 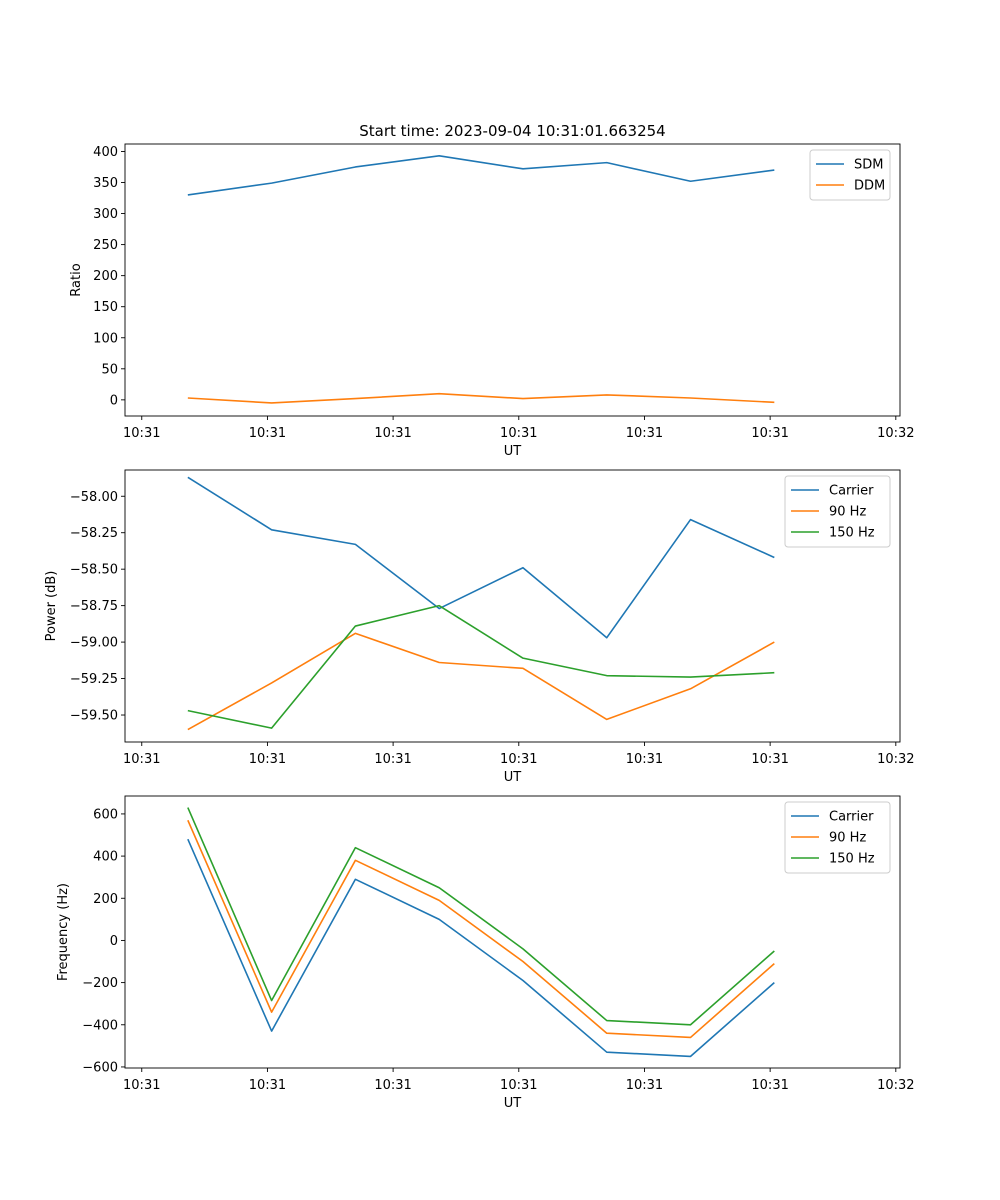 What do you see at coordinates (105, 307) in the screenshot?
I see `y-tick-label: 150` at bounding box center [105, 307].